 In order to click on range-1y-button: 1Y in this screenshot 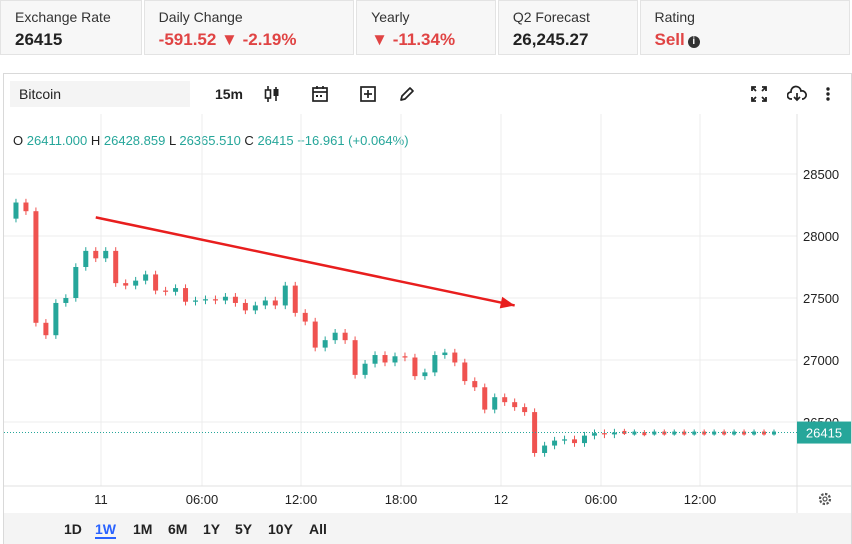, I will do `click(212, 529)`.